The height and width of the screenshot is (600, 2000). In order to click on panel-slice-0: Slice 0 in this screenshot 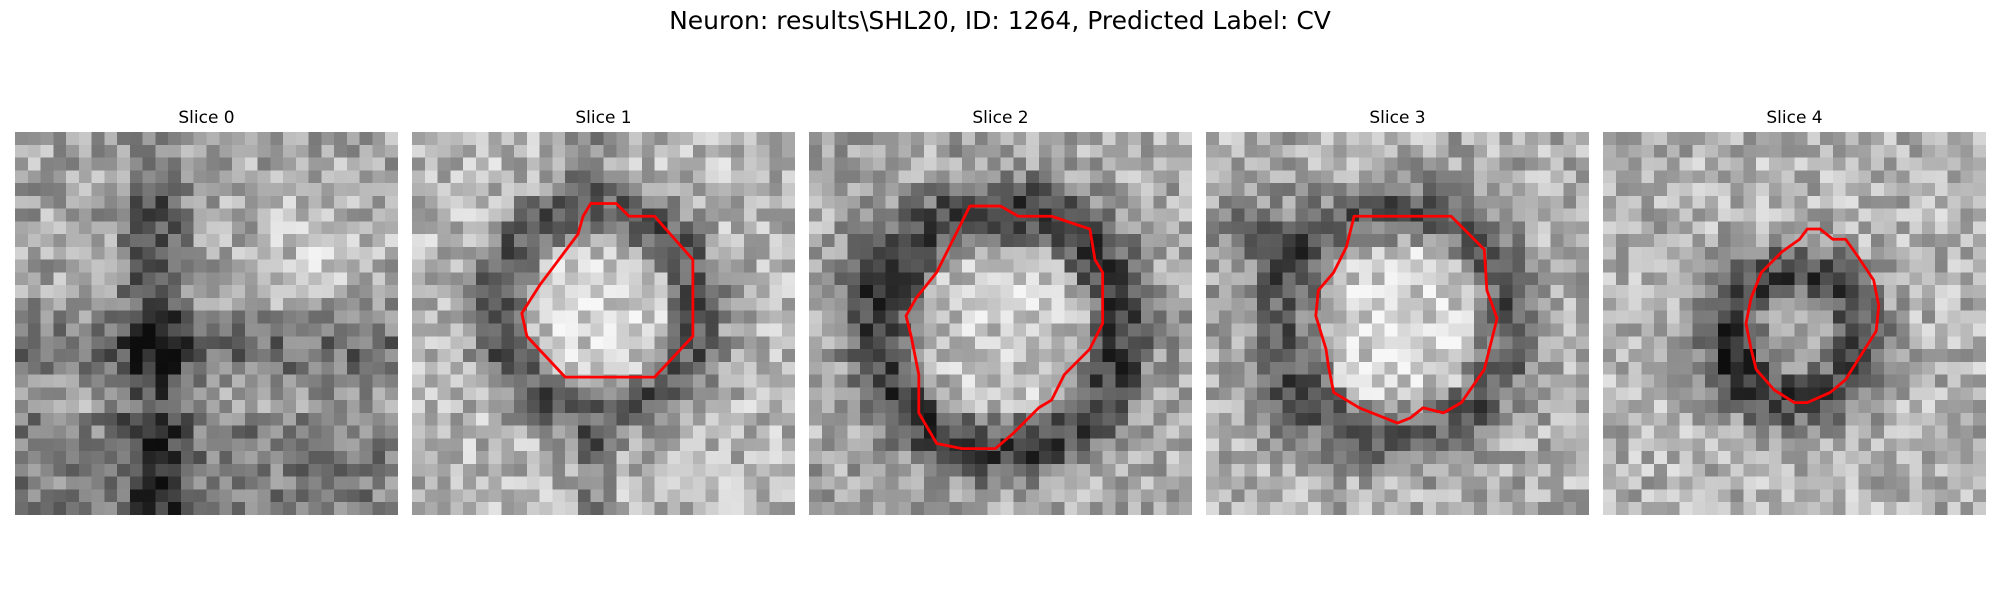, I will do `click(206, 311)`.